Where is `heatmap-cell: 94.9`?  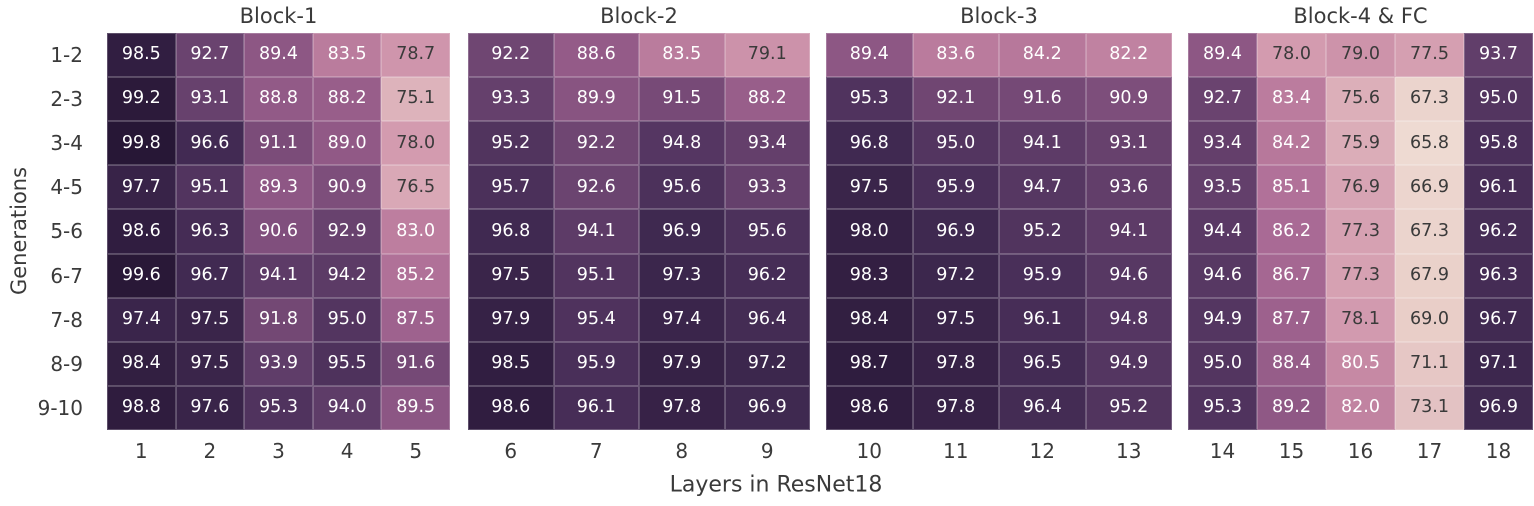 heatmap-cell: 94.9 is located at coordinates (1222, 319).